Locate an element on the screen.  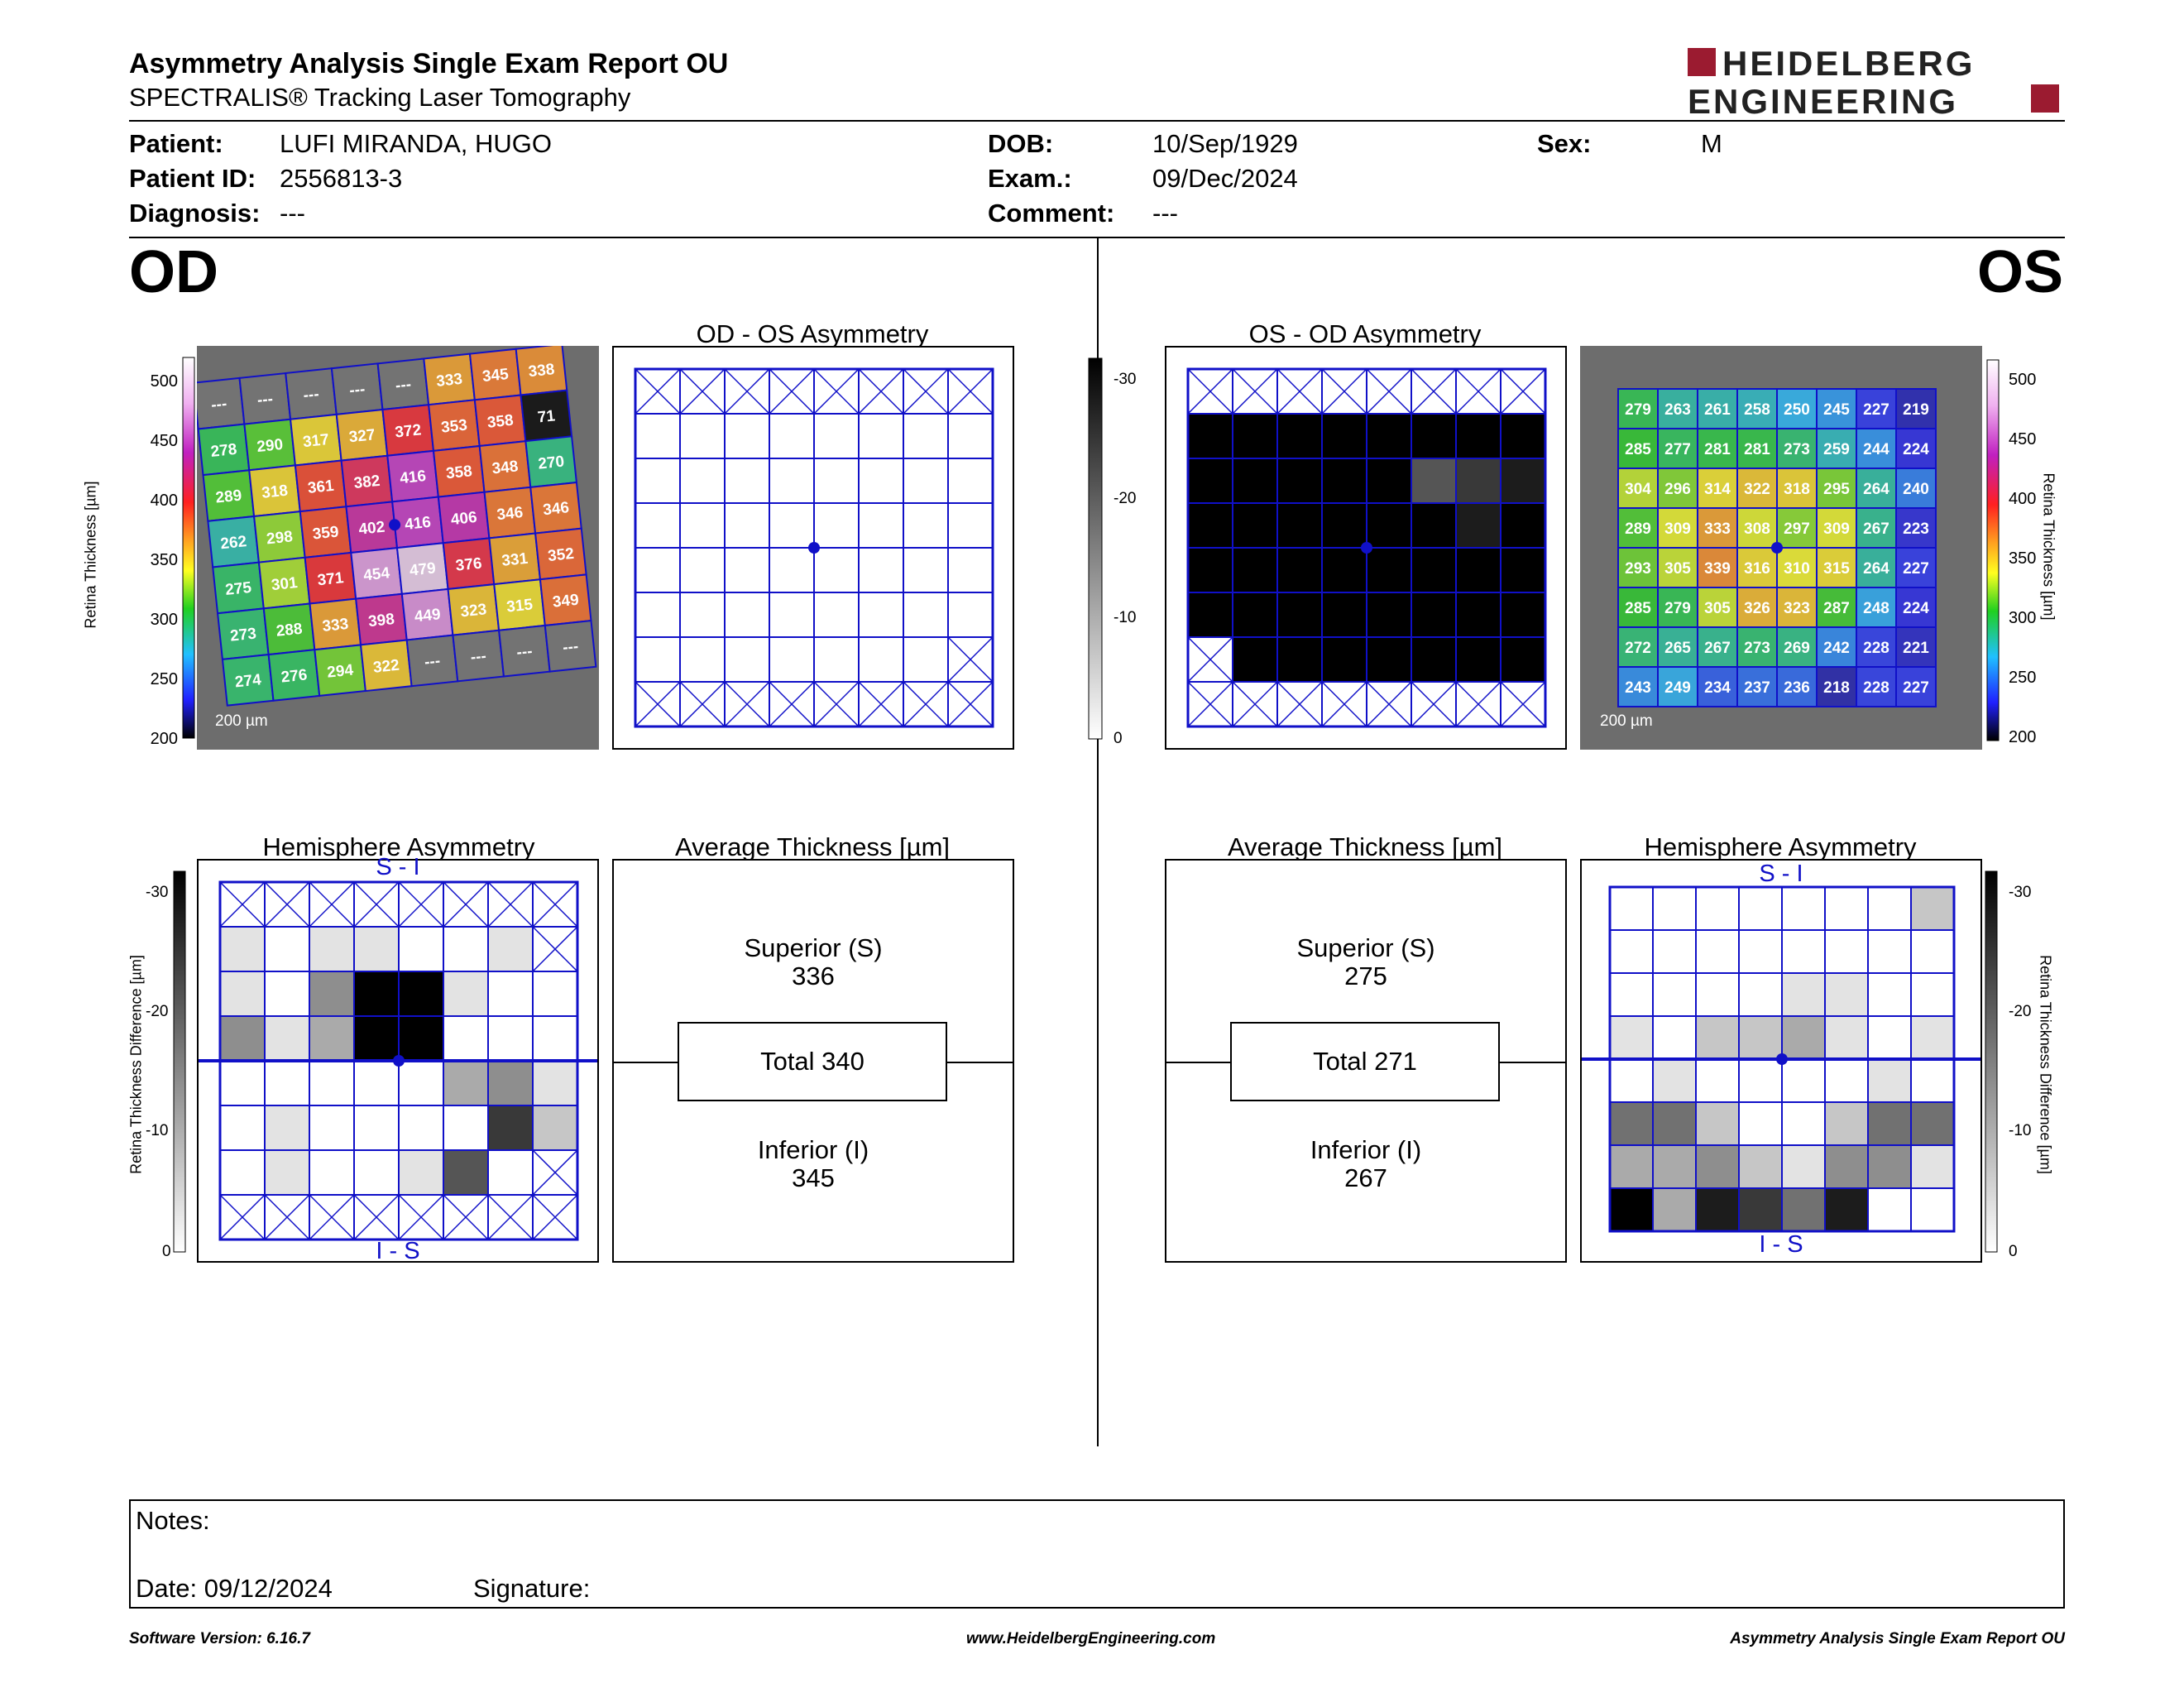
software-version: Software Version: 6.16.7 is located at coordinates (219, 1638).